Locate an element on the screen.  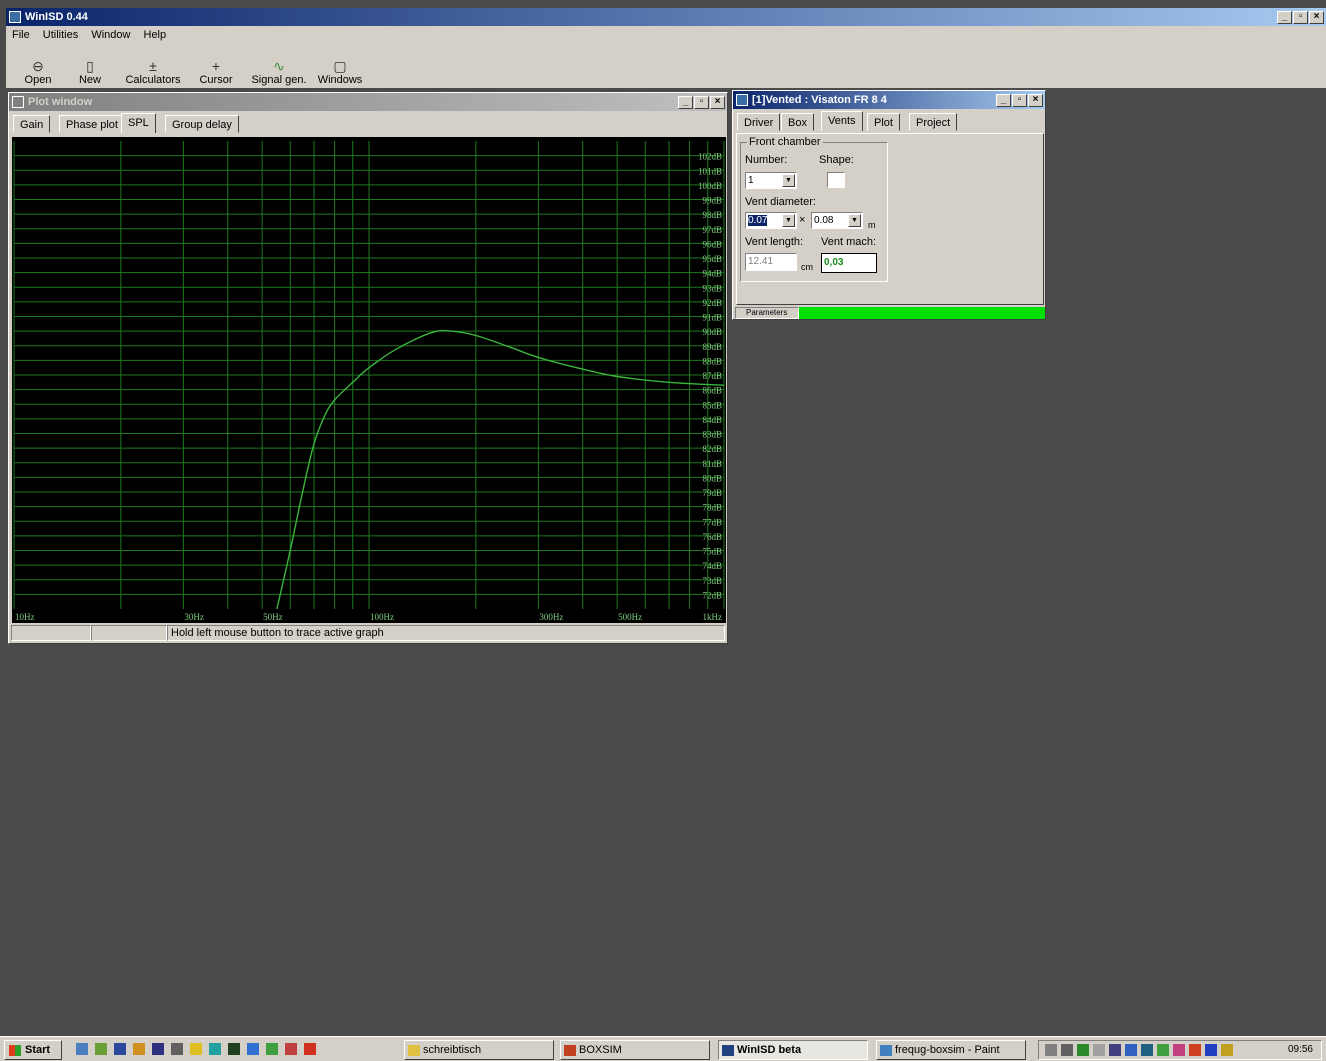
vent-diameter-1-select: 0.07 ▼ is located at coordinates (771, 220).